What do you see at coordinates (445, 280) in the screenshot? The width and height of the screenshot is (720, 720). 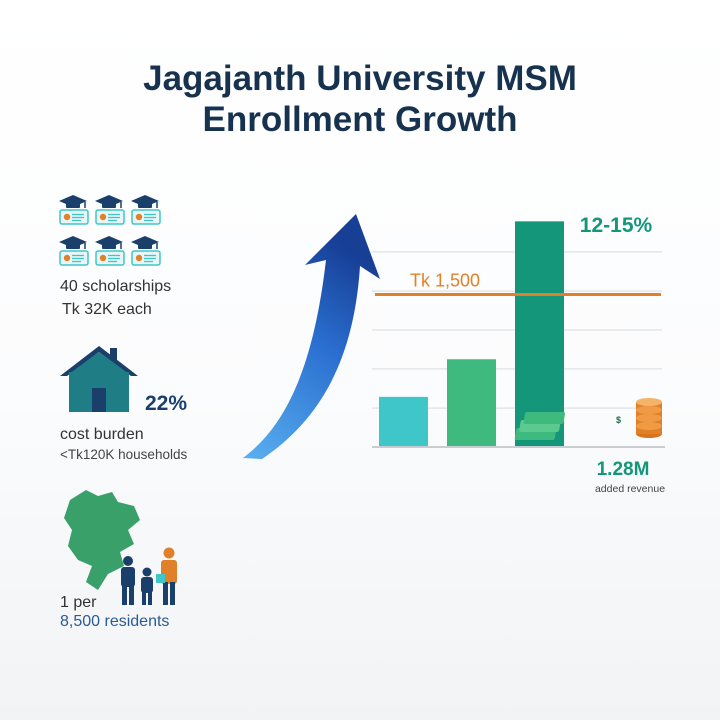 I see `reference-line-label: Tk 1,500` at bounding box center [445, 280].